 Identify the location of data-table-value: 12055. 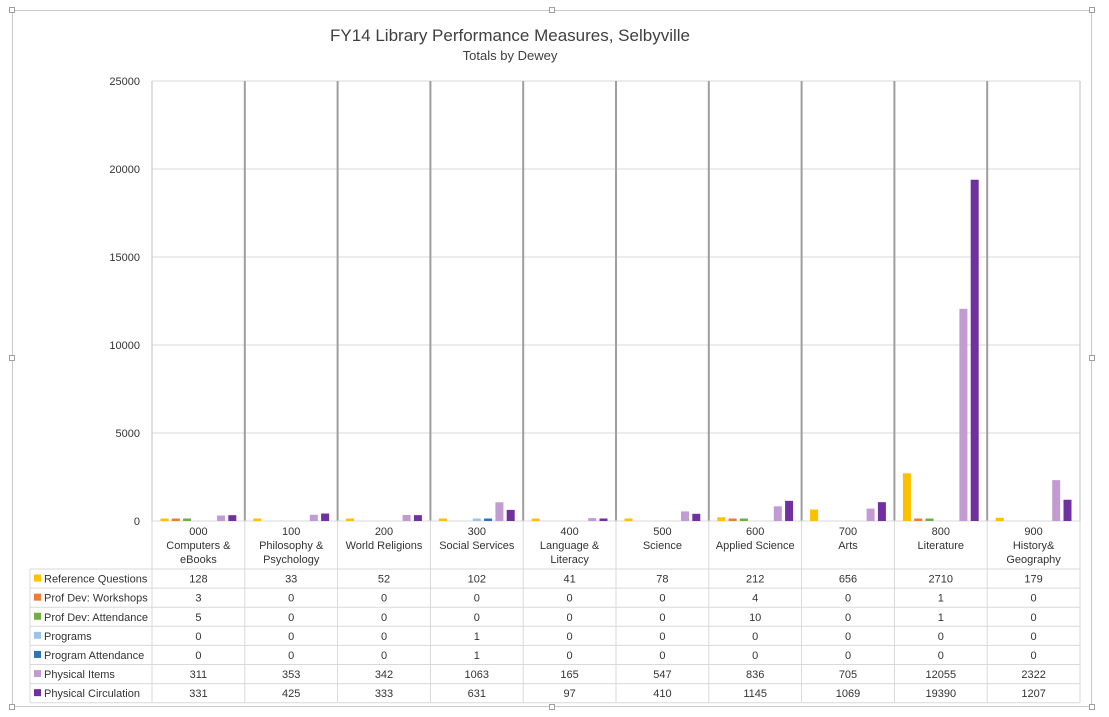
(941, 675).